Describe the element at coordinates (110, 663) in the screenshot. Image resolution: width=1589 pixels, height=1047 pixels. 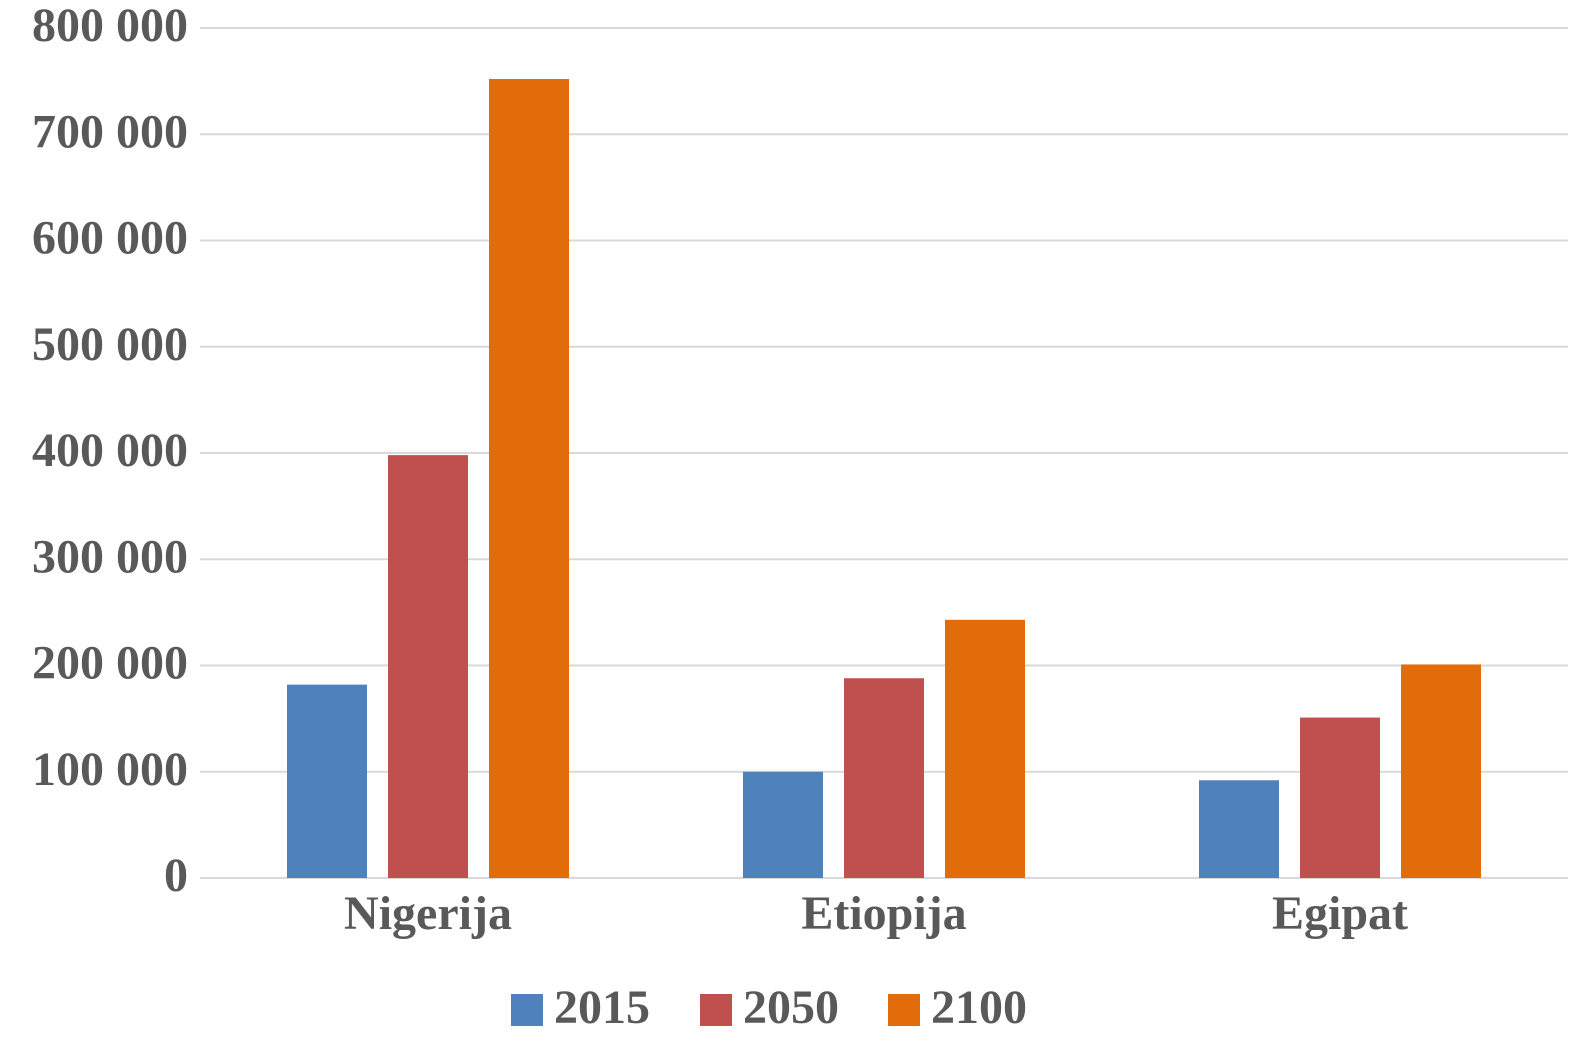
I see `y-tick-label: 200 000` at that location.